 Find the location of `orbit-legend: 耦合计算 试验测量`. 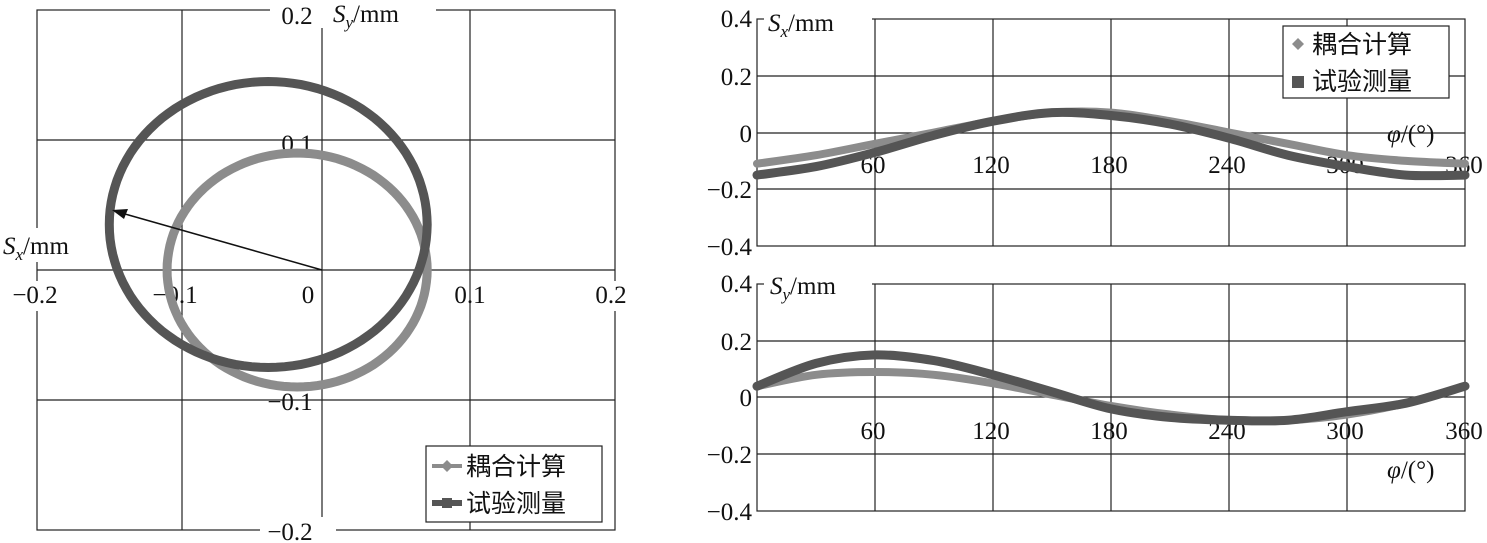

orbit-legend: 耦合计算 试验测量 is located at coordinates (514, 484).